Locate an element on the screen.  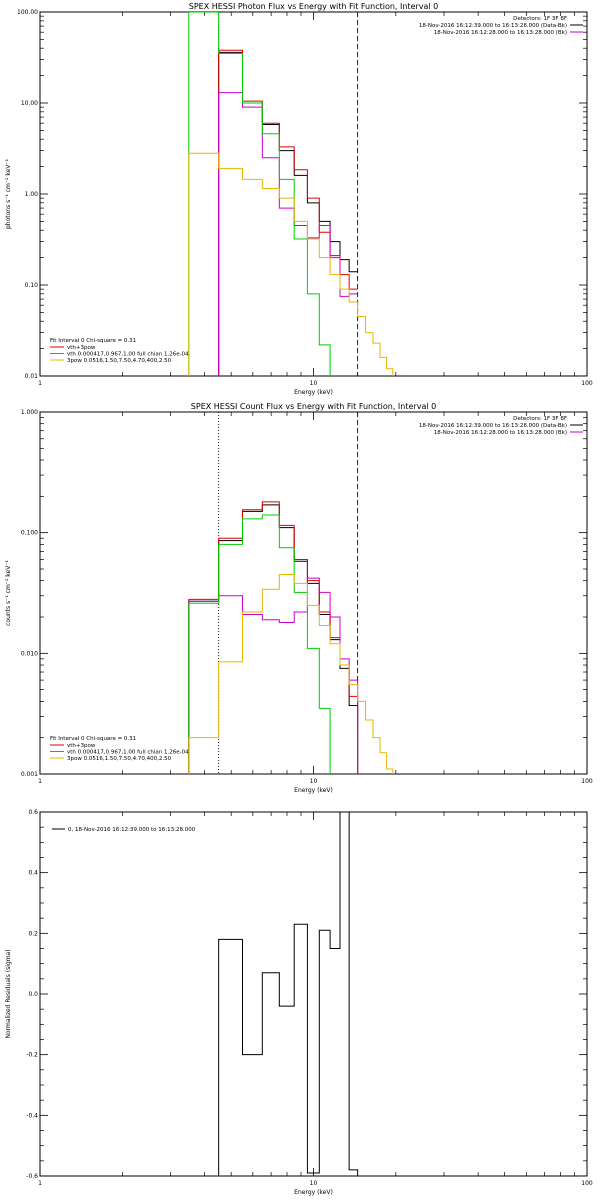
y-tick-label: 0.01 is located at coordinates (32, 376).